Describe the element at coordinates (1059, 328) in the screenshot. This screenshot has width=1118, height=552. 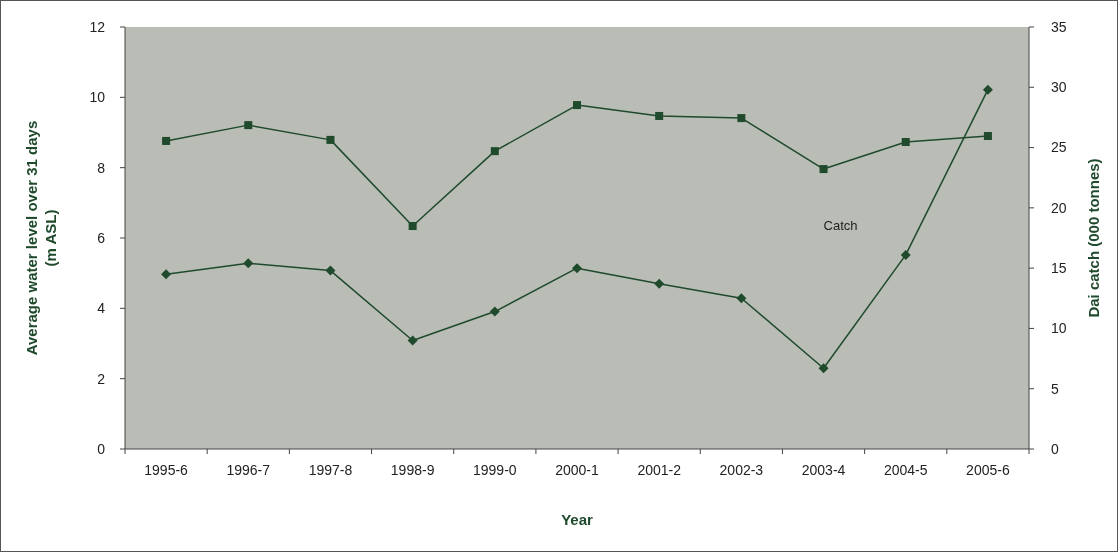
I see `y2-tick-label: 10` at that location.